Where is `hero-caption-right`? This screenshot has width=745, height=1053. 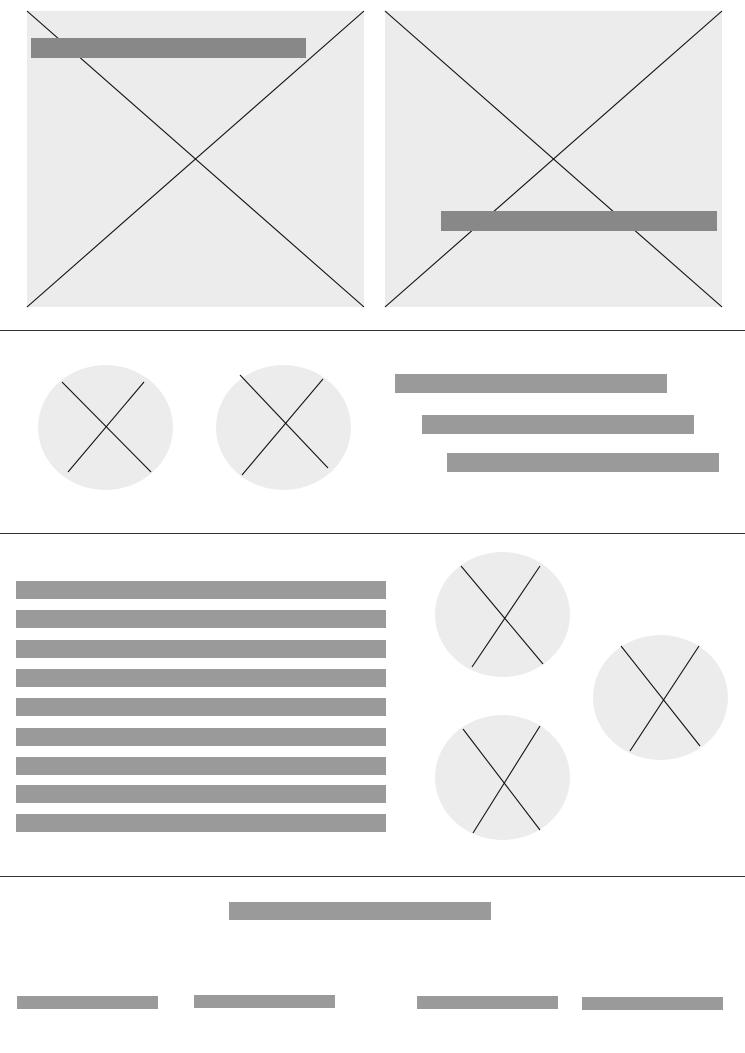
hero-caption-right is located at coordinates (579, 221).